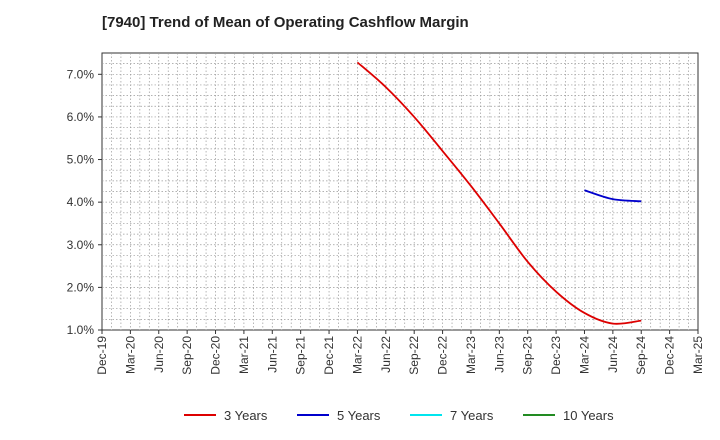  I want to click on y-tick-label: 4.0%, so click(81, 202).